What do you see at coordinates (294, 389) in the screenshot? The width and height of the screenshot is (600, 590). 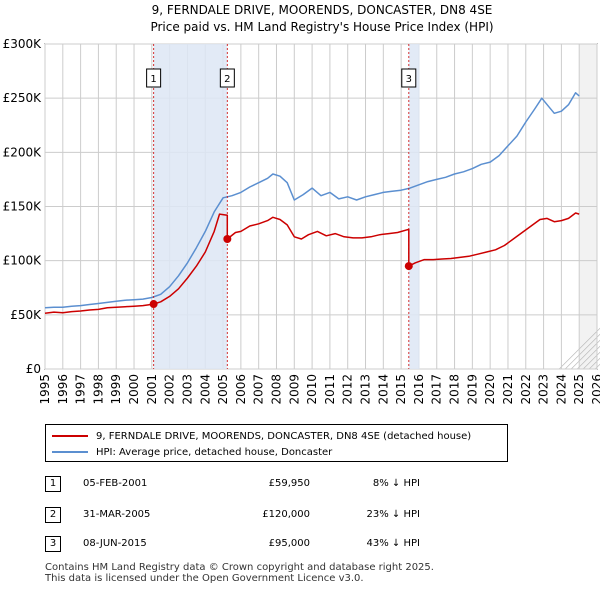 I see `x-tick-label: 2009` at bounding box center [294, 389].